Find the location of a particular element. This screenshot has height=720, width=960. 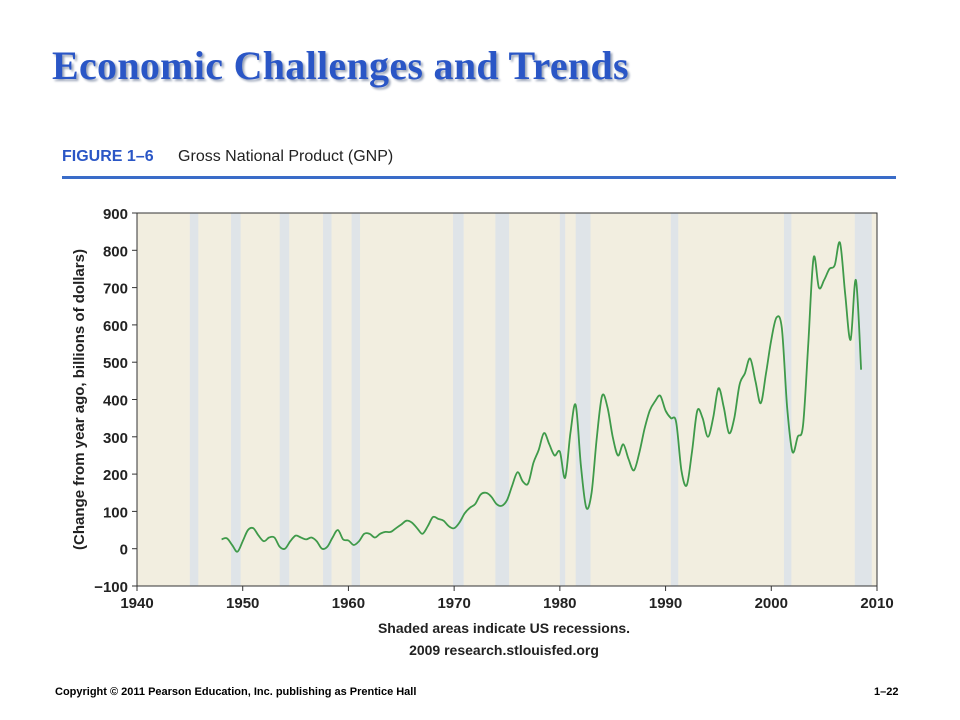

x-tick-label: 1990 is located at coordinates (665, 603).